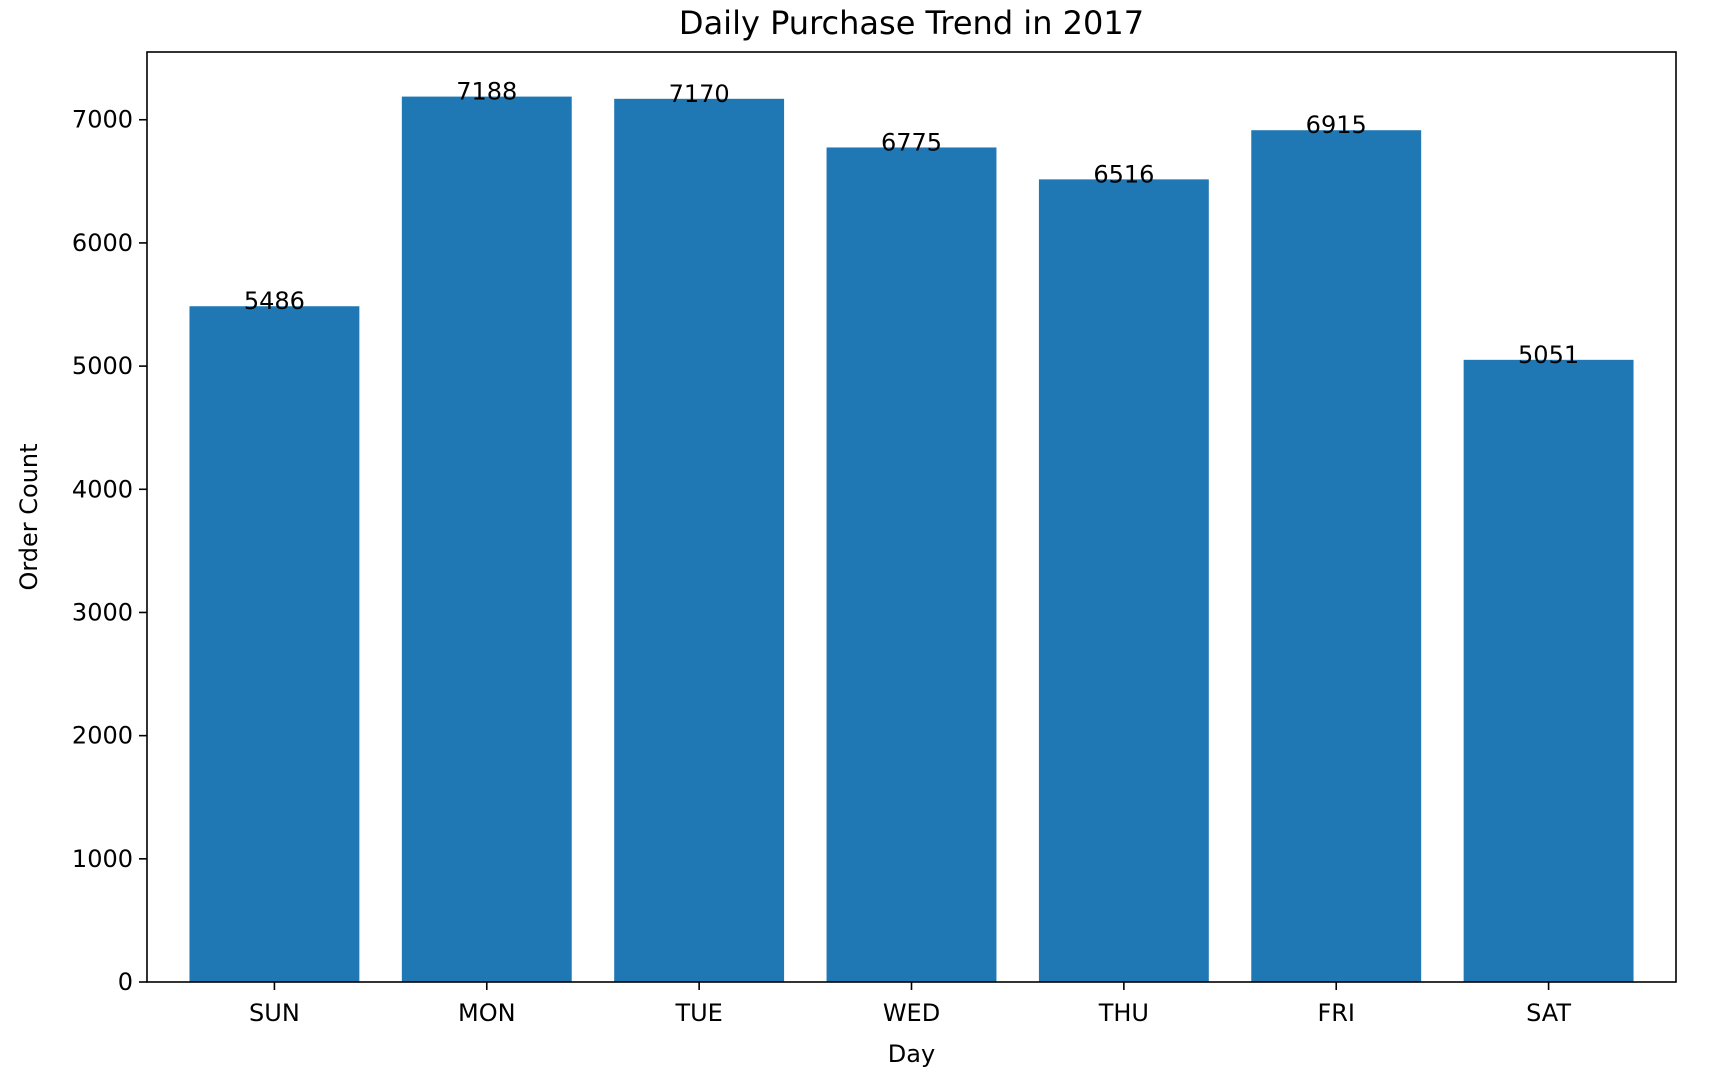 The image size is (1716, 1084). What do you see at coordinates (911, 23) in the screenshot?
I see `chart-title: Daily Purchase Trend in 2017` at bounding box center [911, 23].